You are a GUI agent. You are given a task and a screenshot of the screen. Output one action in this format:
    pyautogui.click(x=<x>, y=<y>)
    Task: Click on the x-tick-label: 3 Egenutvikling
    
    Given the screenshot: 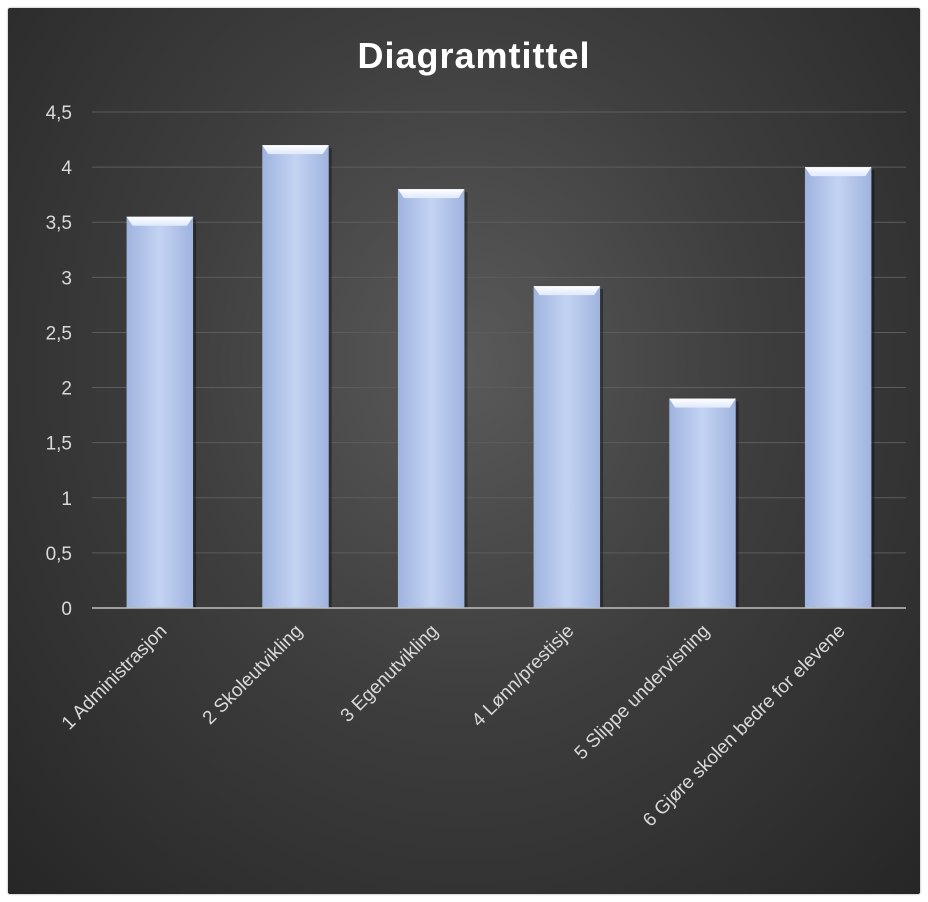 What is the action you would take?
    pyautogui.click(x=390, y=674)
    